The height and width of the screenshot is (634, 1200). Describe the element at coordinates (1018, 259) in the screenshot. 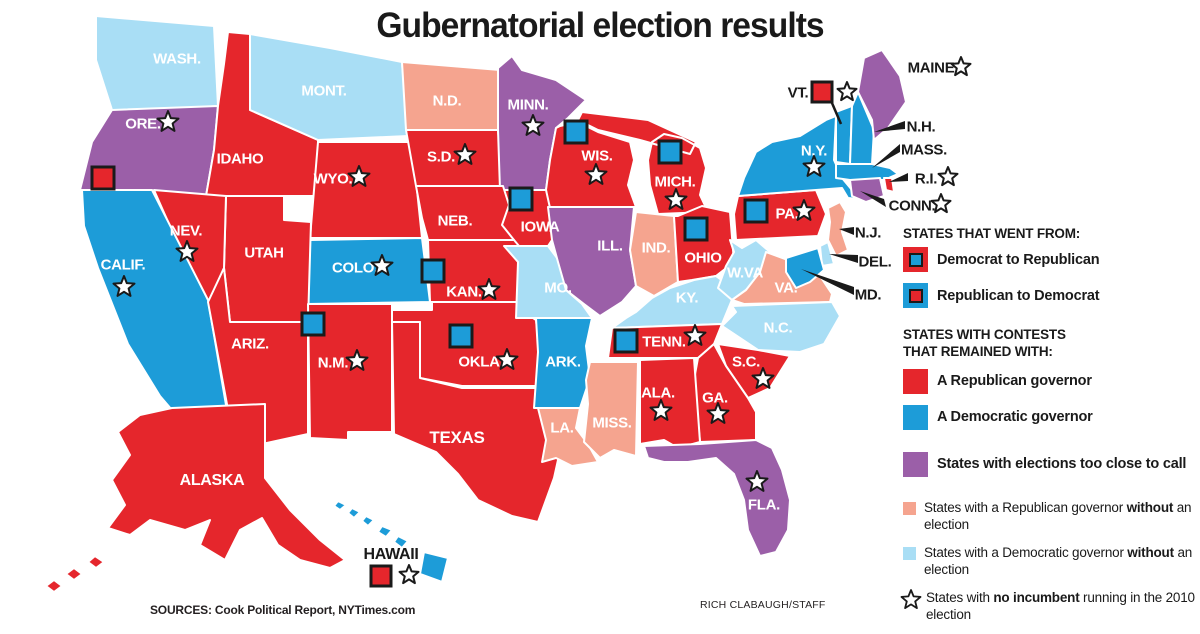

I see `legend-label: Democrat to Republican` at that location.